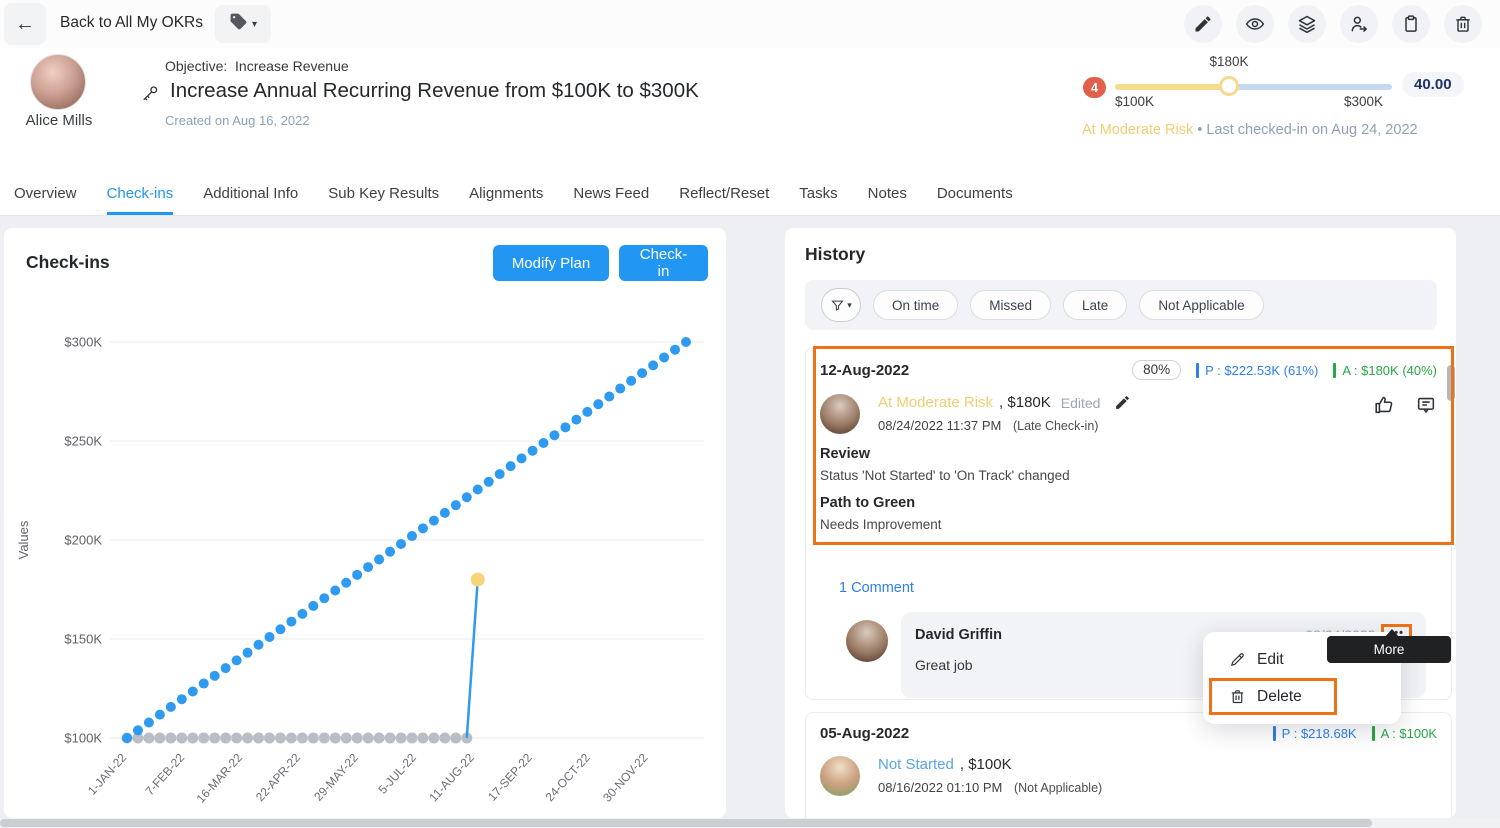  I want to click on layers-icon, so click(1307, 24).